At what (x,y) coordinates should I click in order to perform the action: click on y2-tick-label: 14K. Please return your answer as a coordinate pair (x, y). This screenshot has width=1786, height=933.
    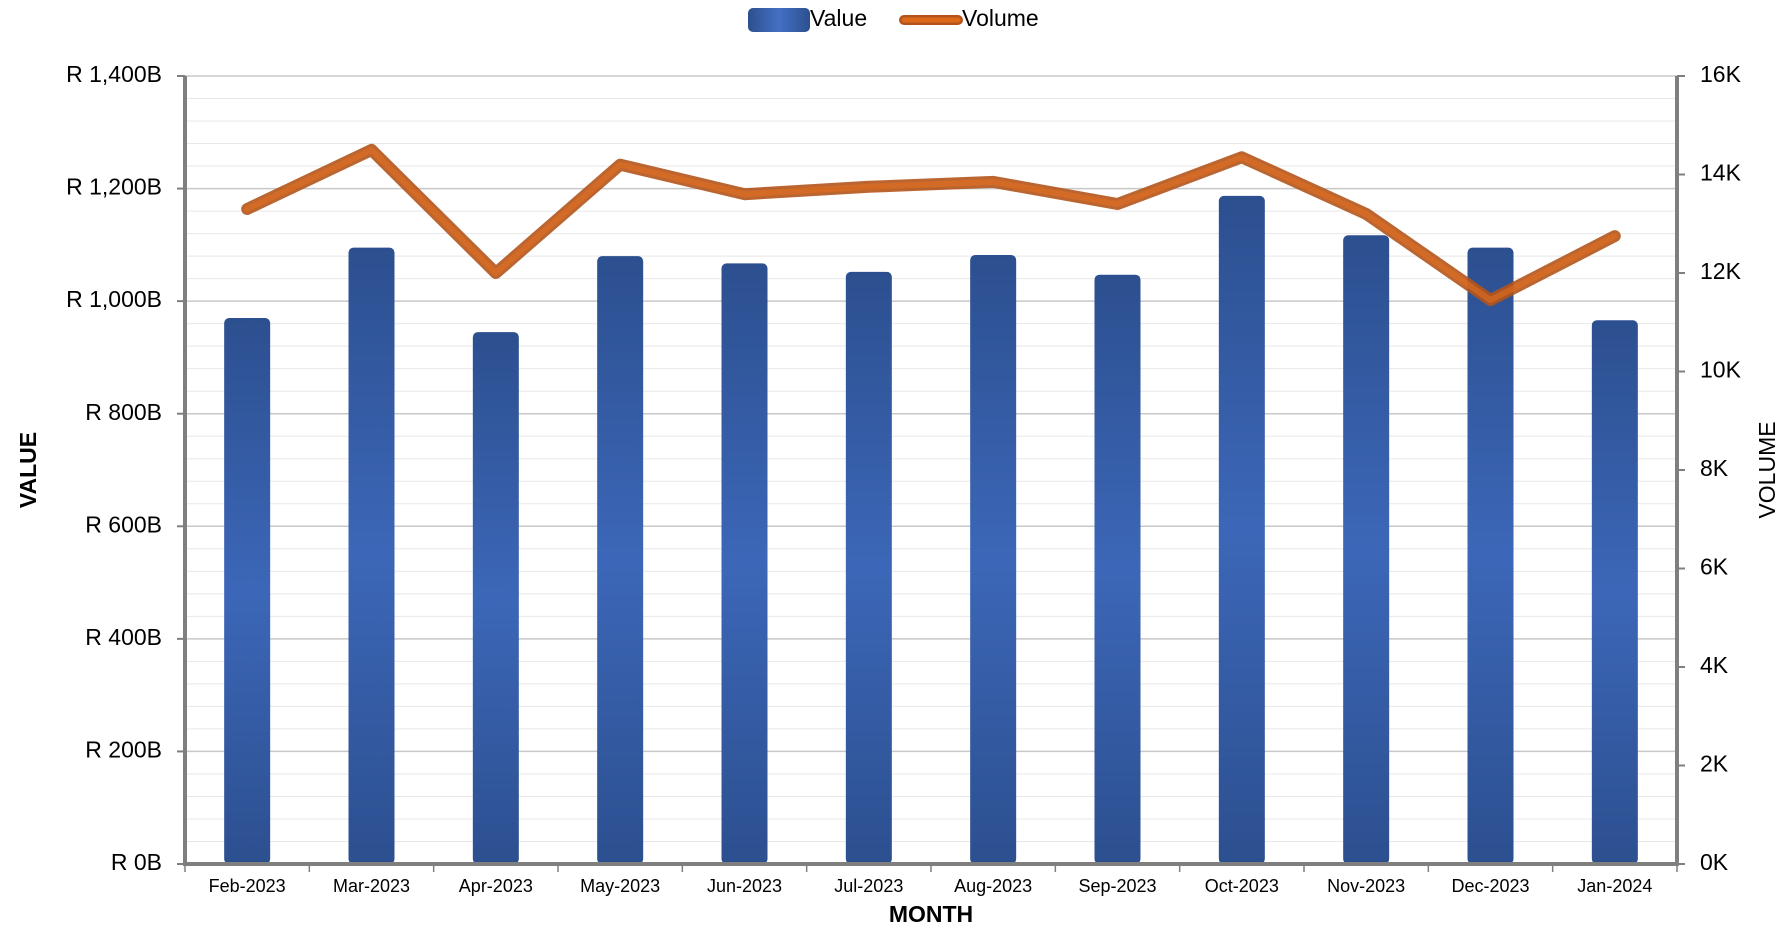
    Looking at the image, I should click on (1721, 173).